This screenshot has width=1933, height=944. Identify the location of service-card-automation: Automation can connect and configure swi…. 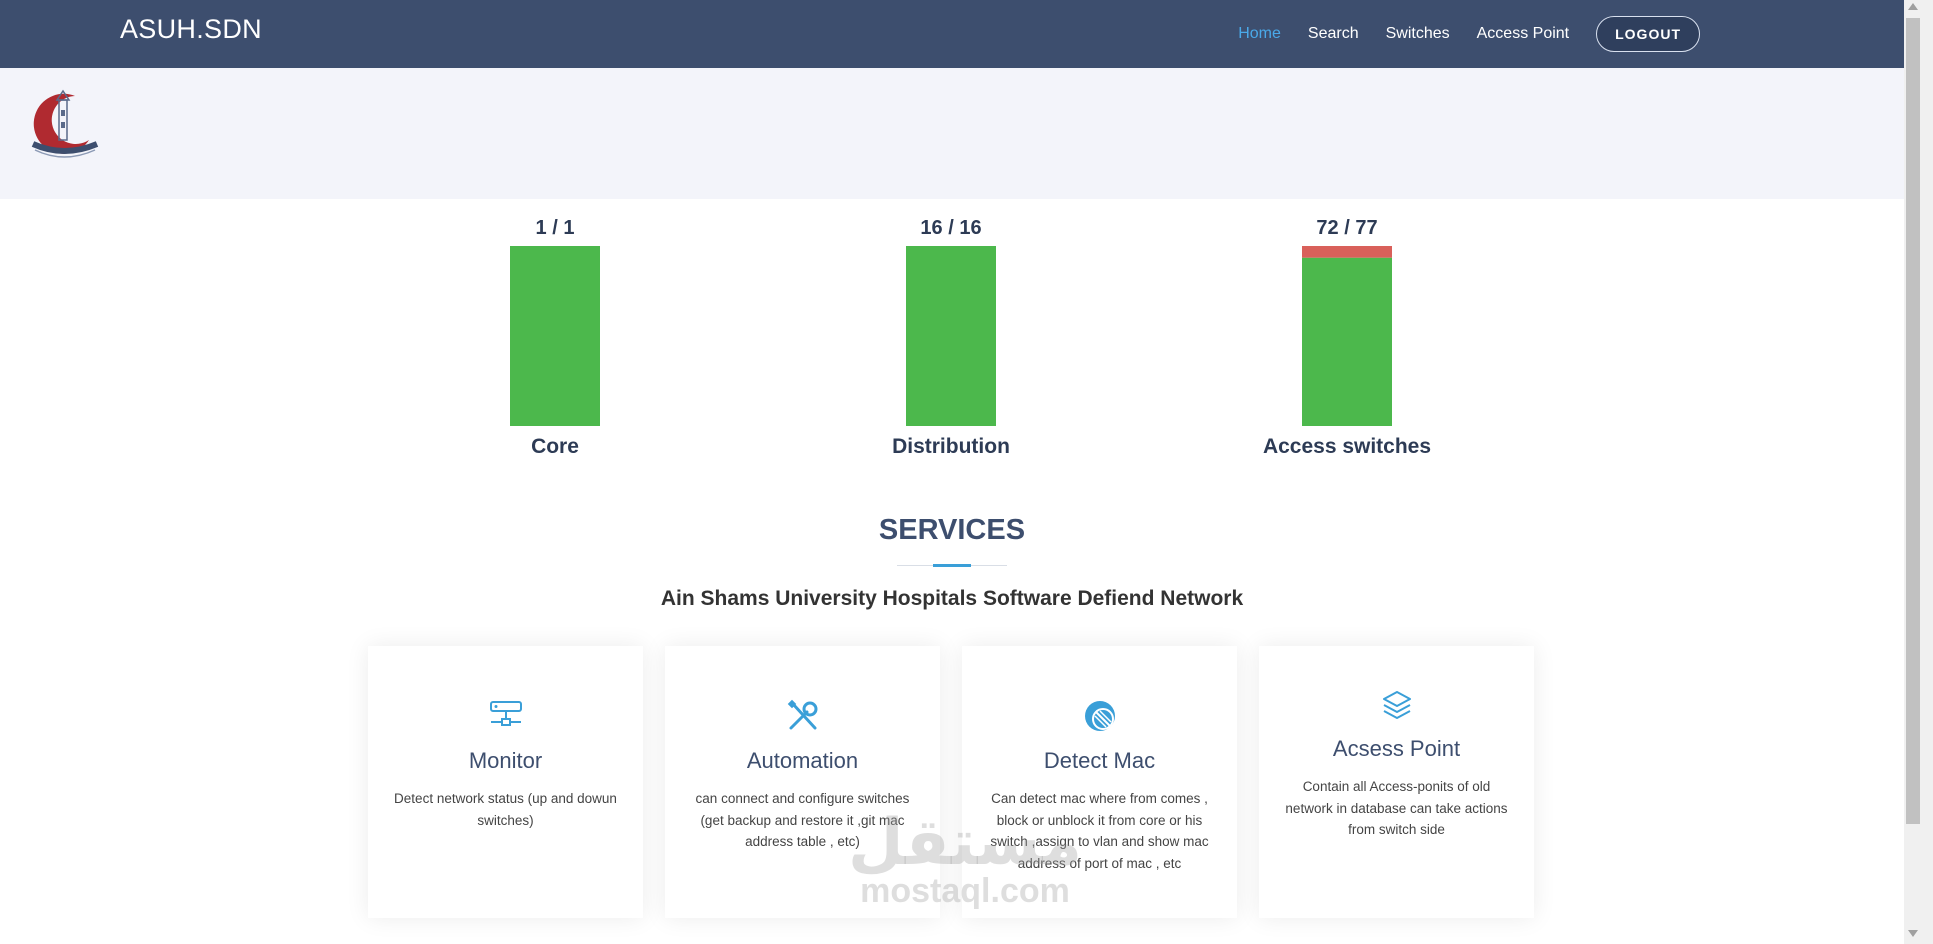
(802, 782).